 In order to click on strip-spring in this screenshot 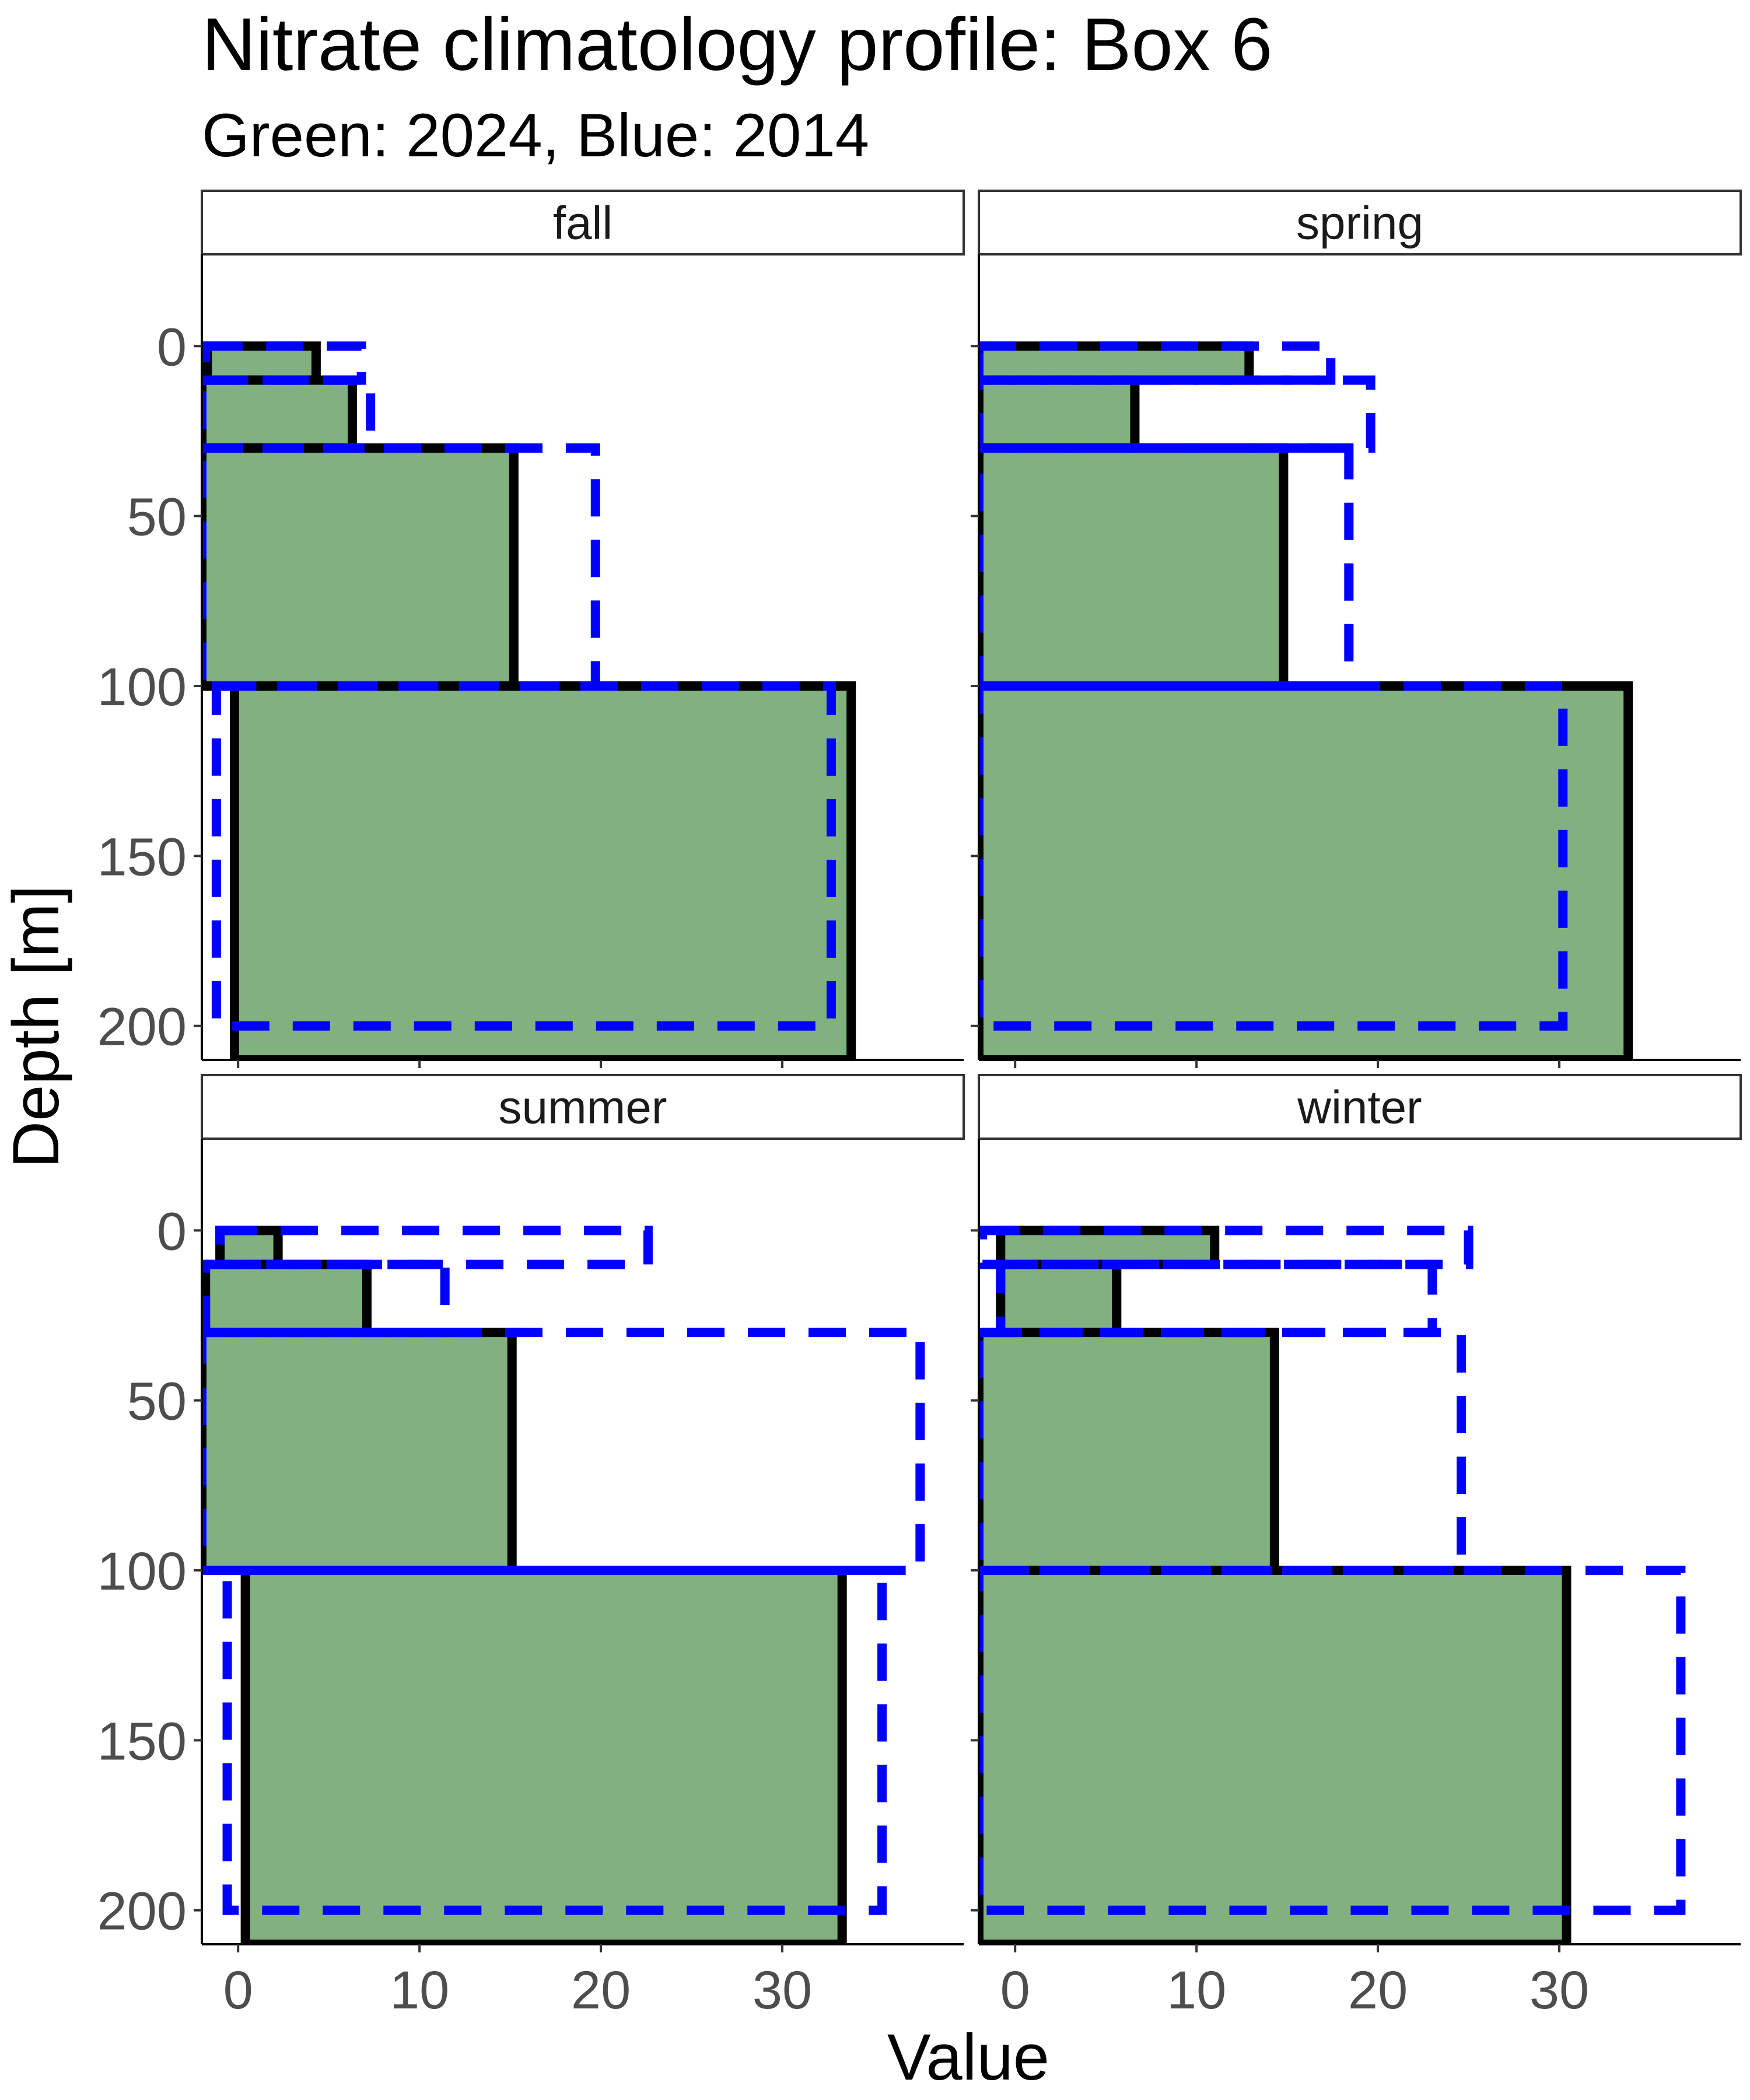, I will do `click(1360, 223)`.